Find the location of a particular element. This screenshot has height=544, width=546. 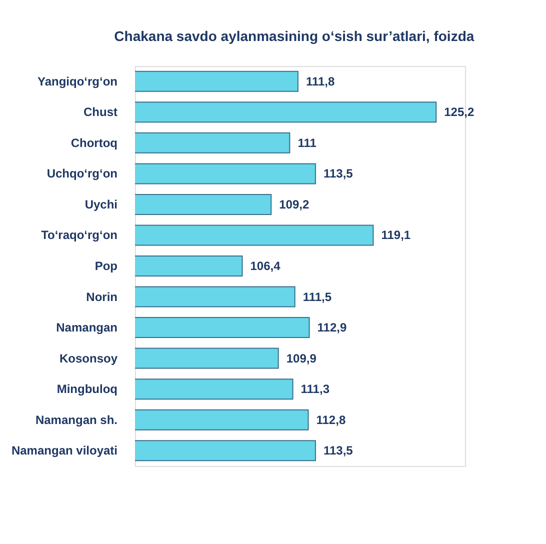

data-label: 111 is located at coordinates (307, 143).